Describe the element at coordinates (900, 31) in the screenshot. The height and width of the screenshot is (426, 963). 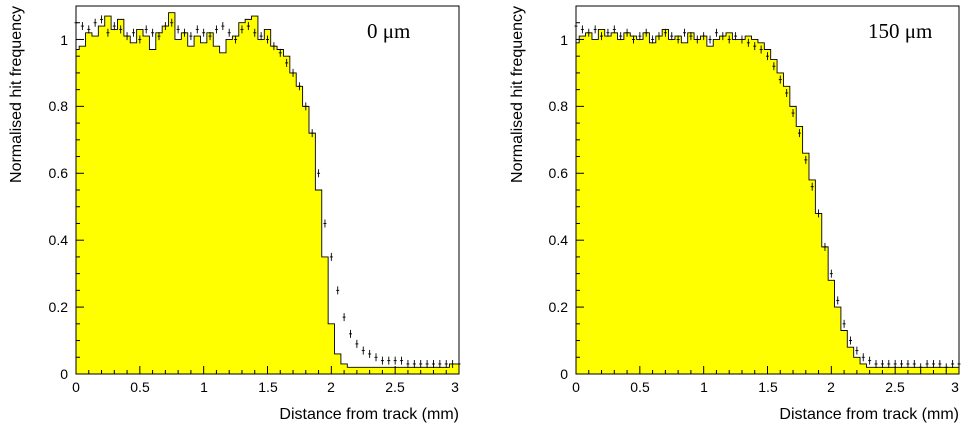
I see `annotation-150um: 150 μm` at that location.